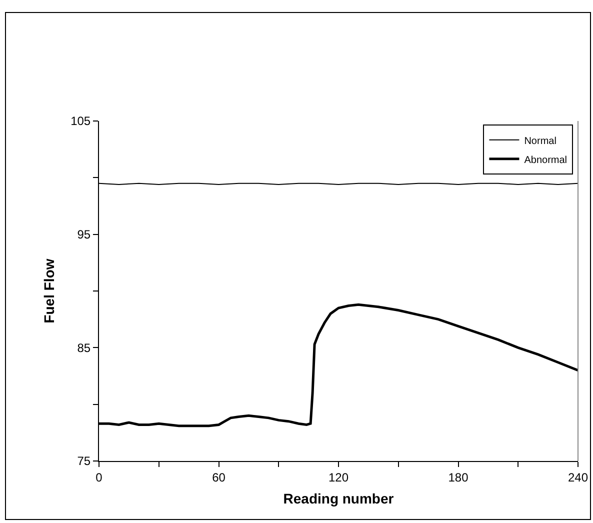 The height and width of the screenshot is (523, 593). I want to click on legend-label: Normal, so click(540, 141).